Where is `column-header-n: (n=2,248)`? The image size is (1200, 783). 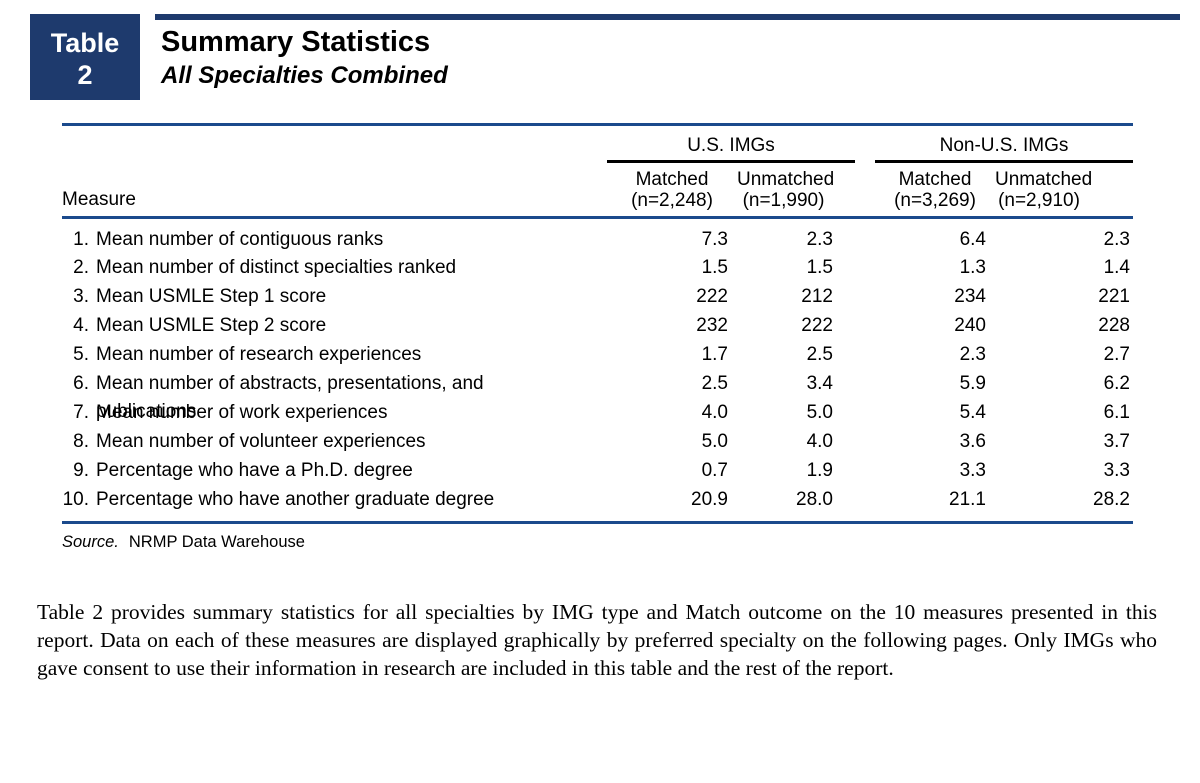
column-header-n: (n=2,248) is located at coordinates (672, 200).